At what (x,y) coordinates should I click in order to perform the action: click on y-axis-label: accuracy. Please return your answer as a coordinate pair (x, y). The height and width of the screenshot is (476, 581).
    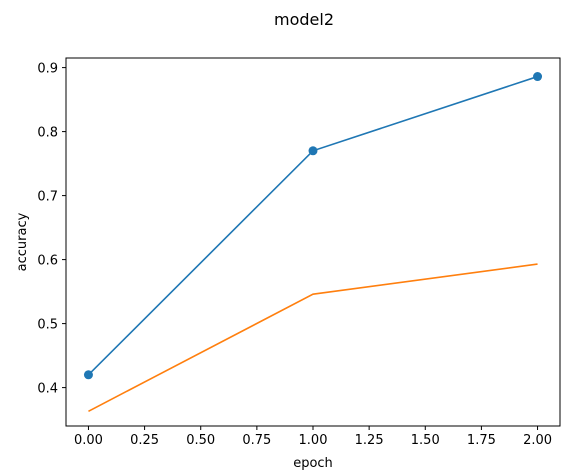
    Looking at the image, I should click on (22, 241).